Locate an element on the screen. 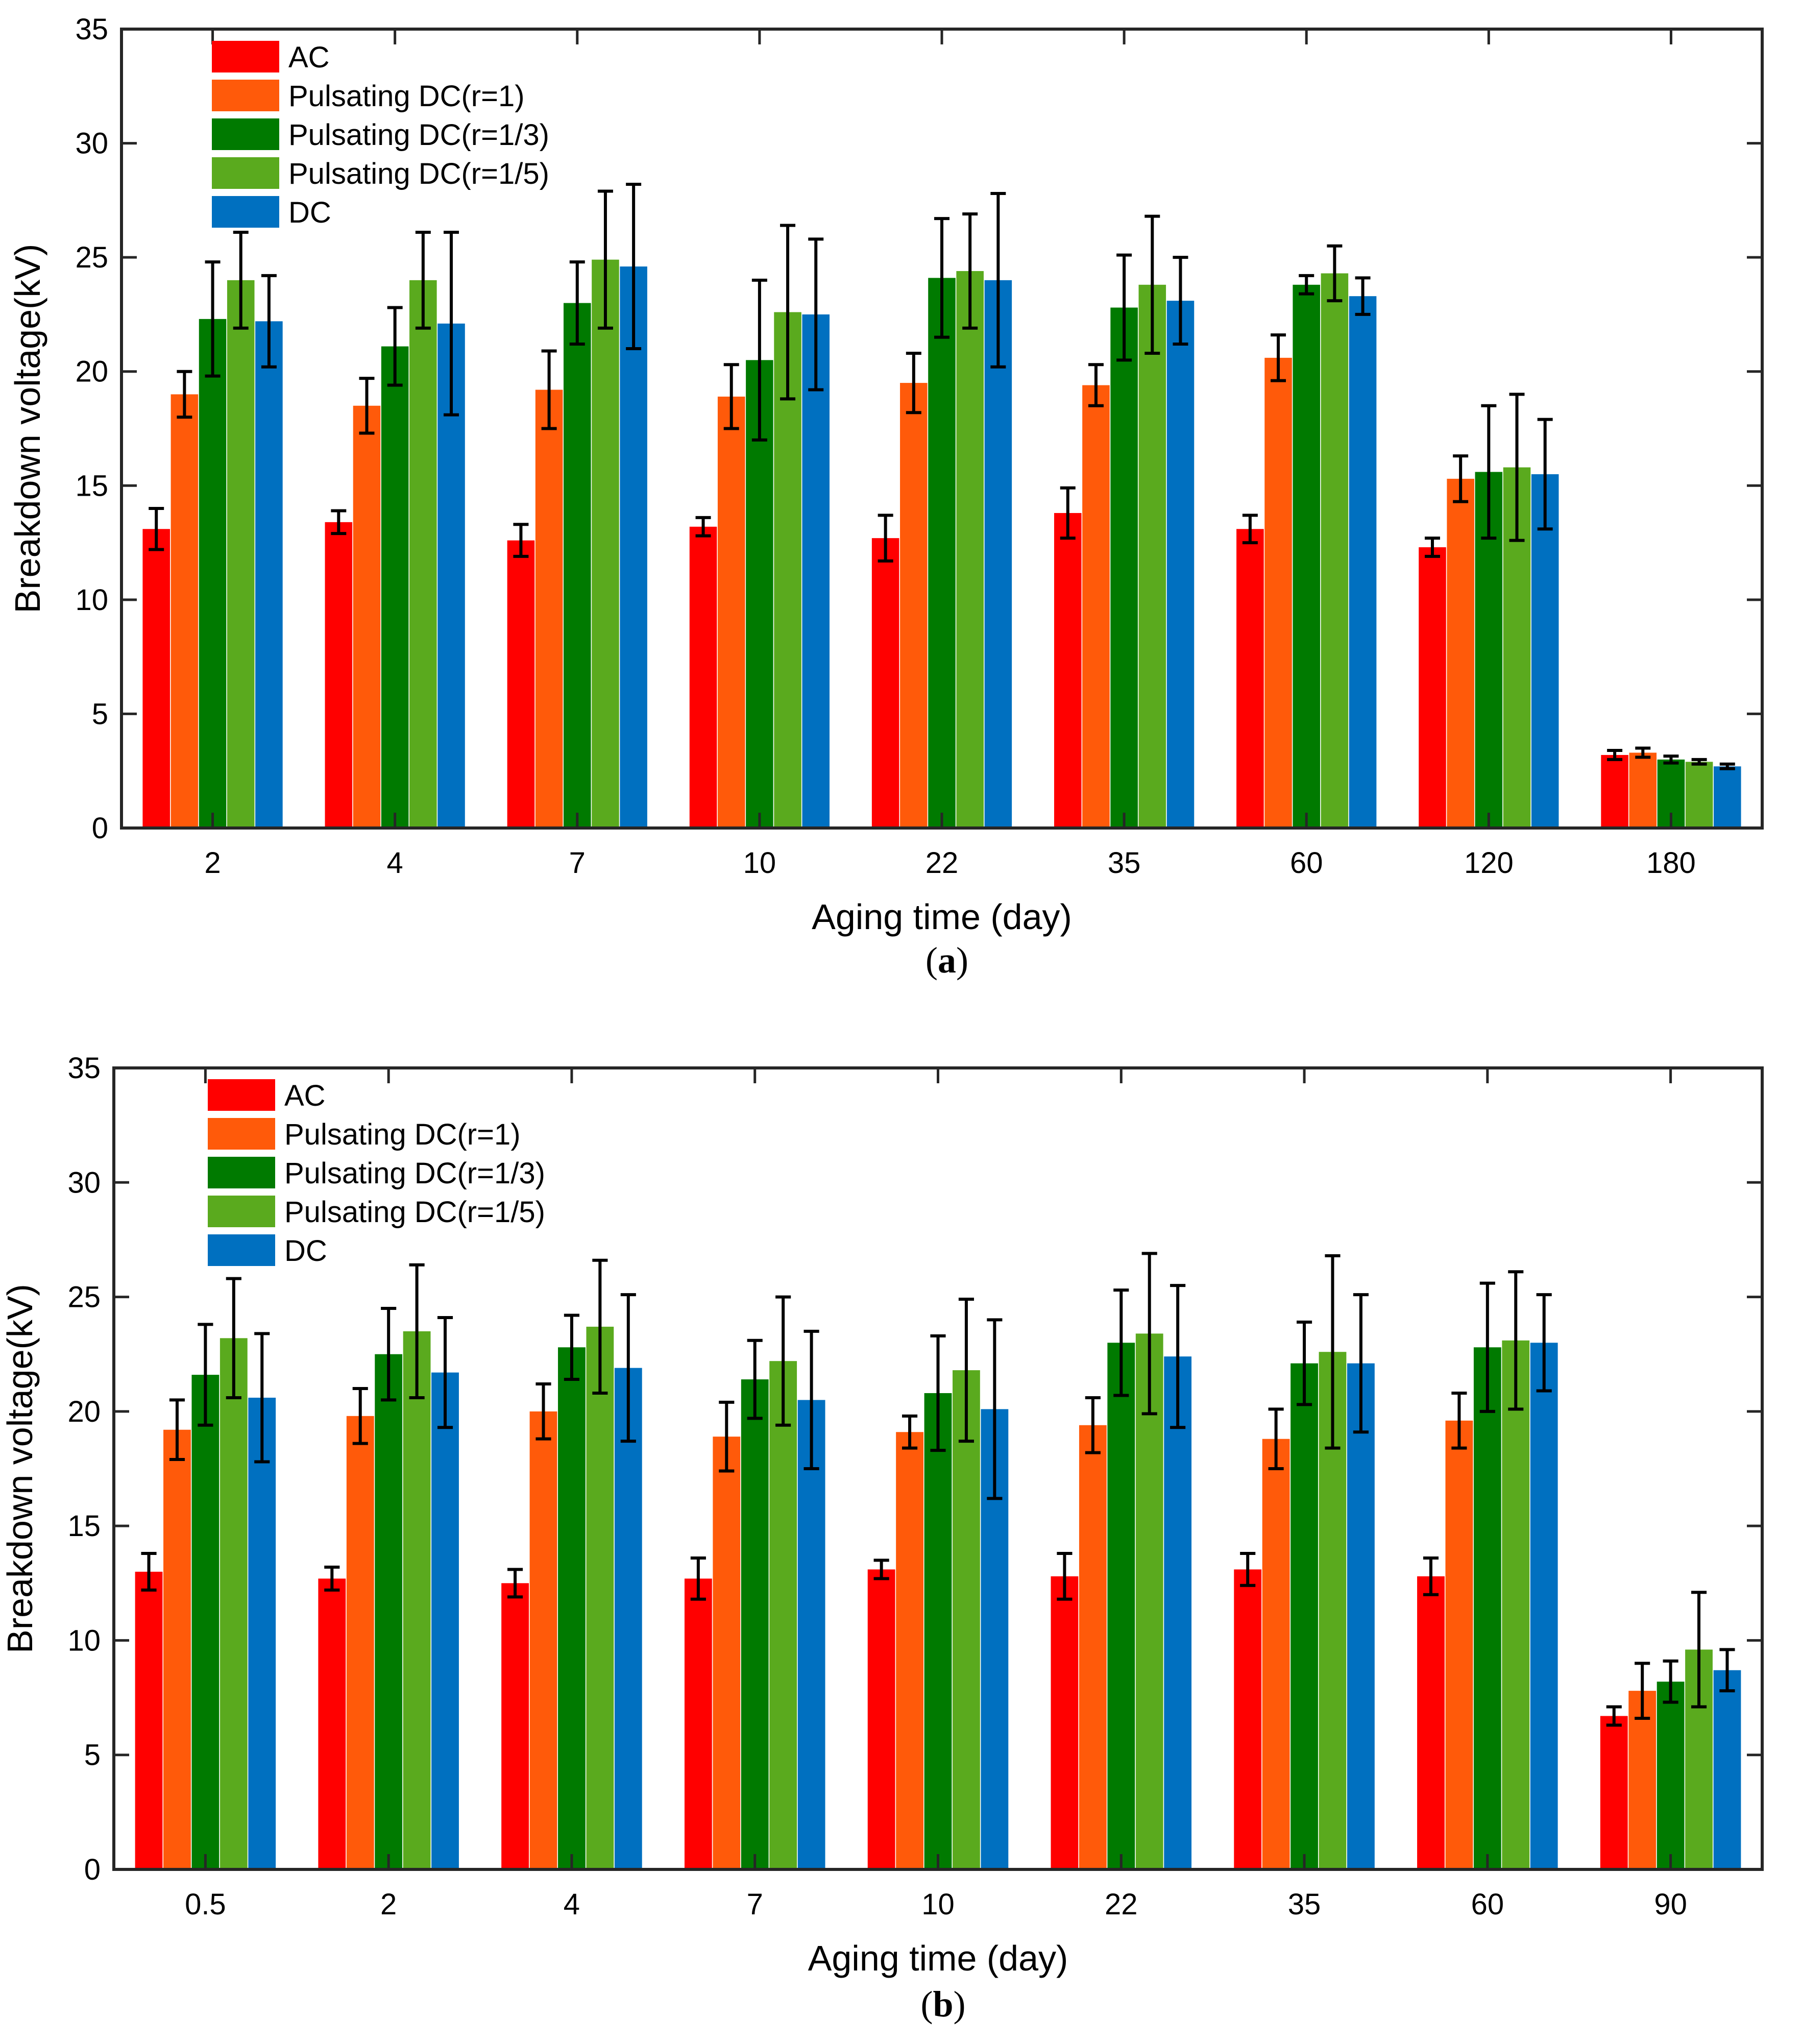 Image resolution: width=1802 pixels, height=2044 pixels. y-tick-label: 25 is located at coordinates (84, 1298).